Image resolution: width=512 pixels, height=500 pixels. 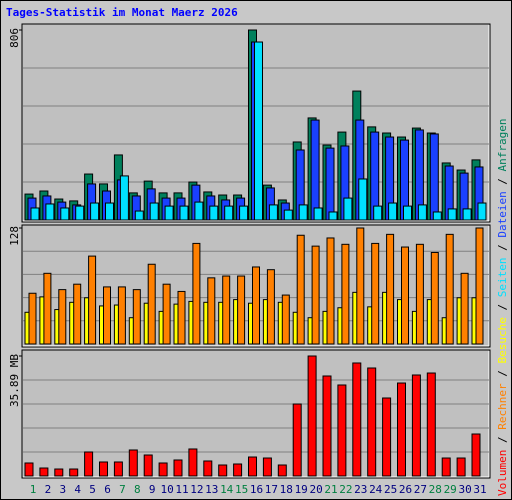 What do you see at coordinates (479, 489) in the screenshot?
I see `x-tick-label: 31` at bounding box center [479, 489].